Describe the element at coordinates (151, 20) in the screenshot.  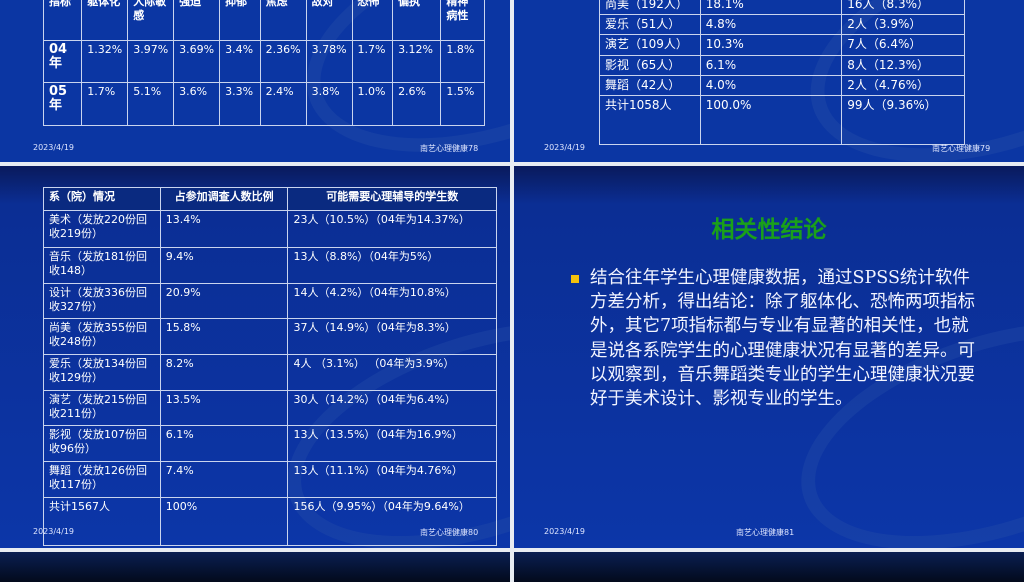
I see `column-header: 人际敏感` at that location.